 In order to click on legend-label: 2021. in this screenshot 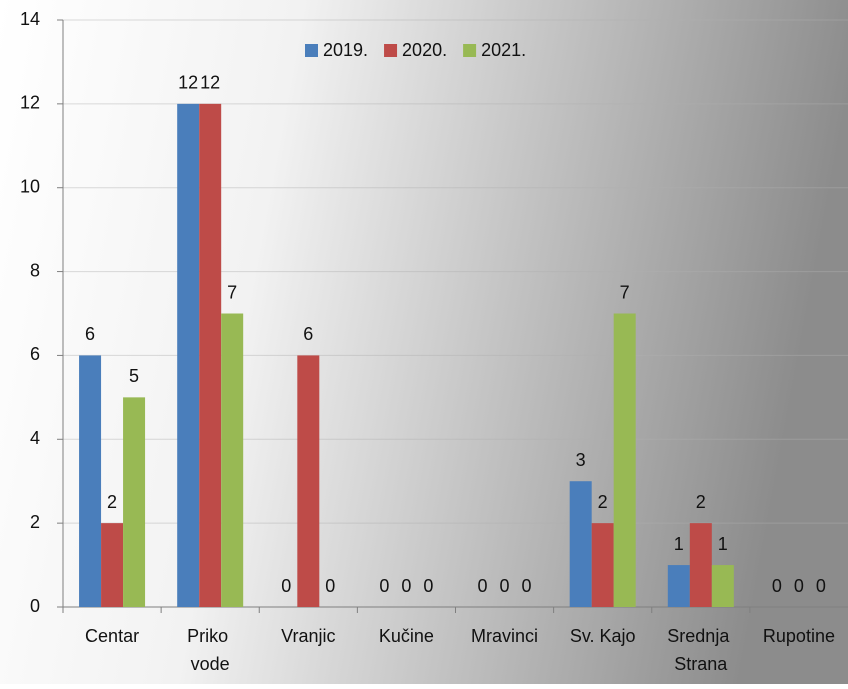, I will do `click(503, 50)`.